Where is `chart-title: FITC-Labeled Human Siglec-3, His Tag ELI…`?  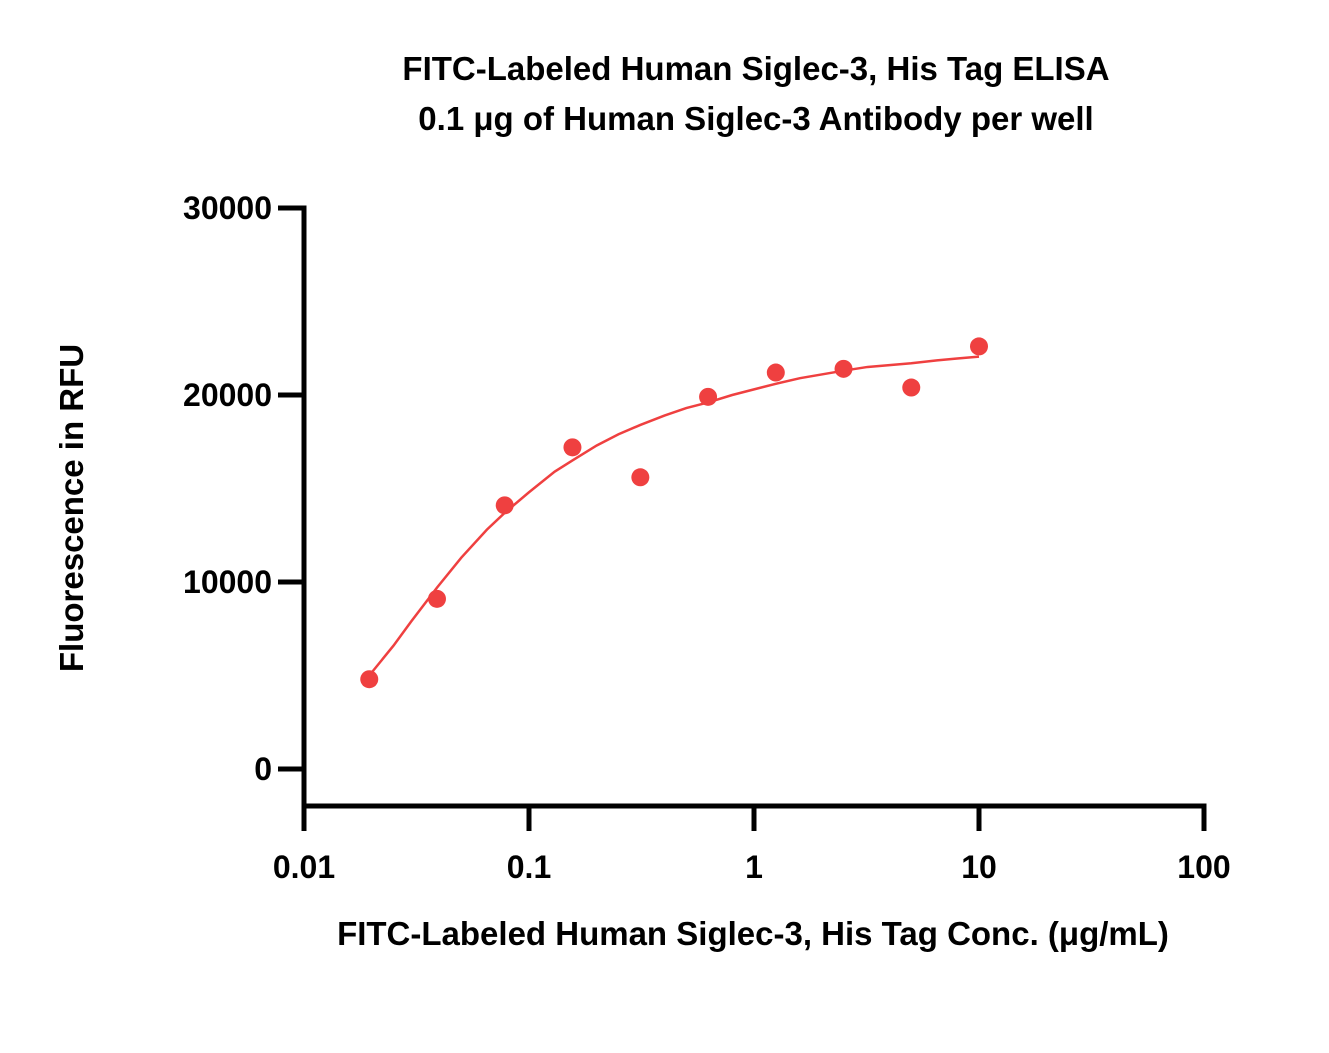 chart-title: FITC-Labeled Human Siglec-3, His Tag ELI… is located at coordinates (755, 68).